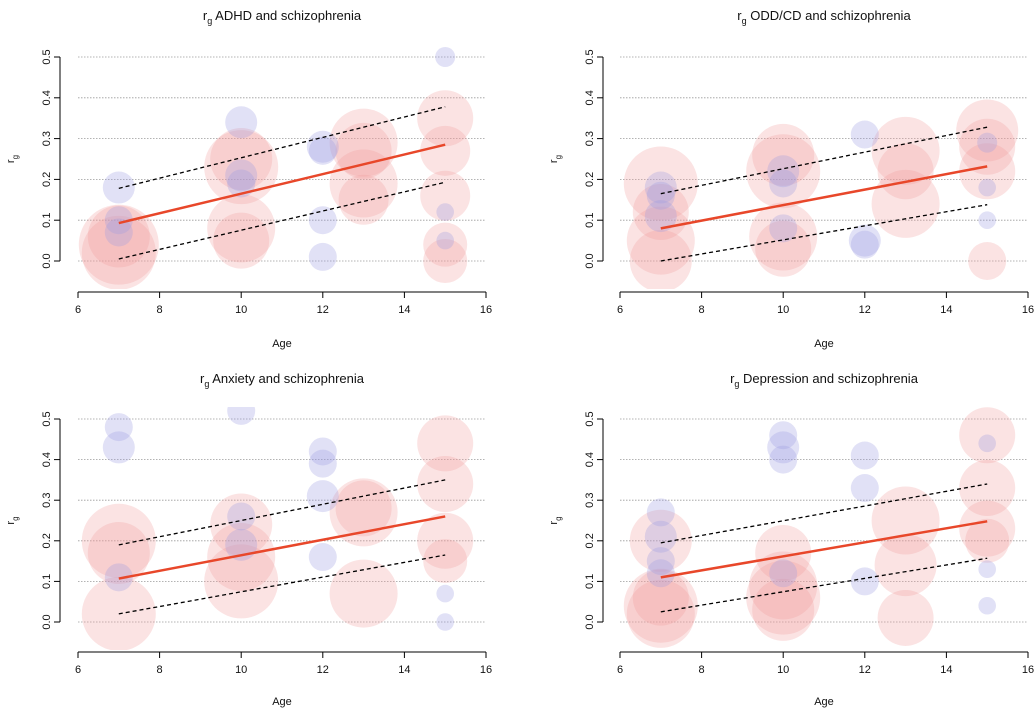 Image resolution: width=1036 pixels, height=712 pixels. Describe the element at coordinates (282, 547) in the screenshot. I see `fit-line` at that location.